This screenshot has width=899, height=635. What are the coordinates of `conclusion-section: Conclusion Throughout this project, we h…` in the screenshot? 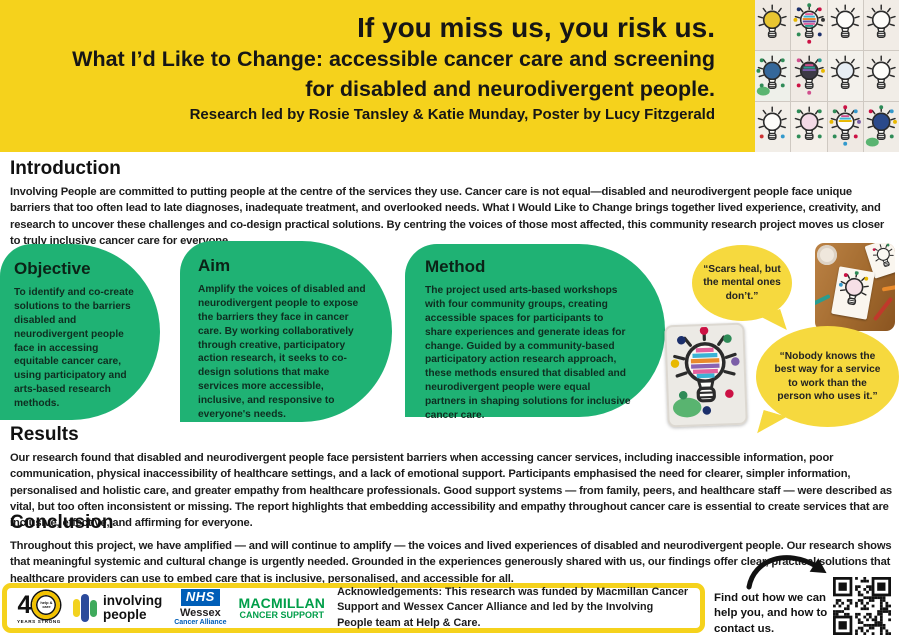 It's located at (451, 549).